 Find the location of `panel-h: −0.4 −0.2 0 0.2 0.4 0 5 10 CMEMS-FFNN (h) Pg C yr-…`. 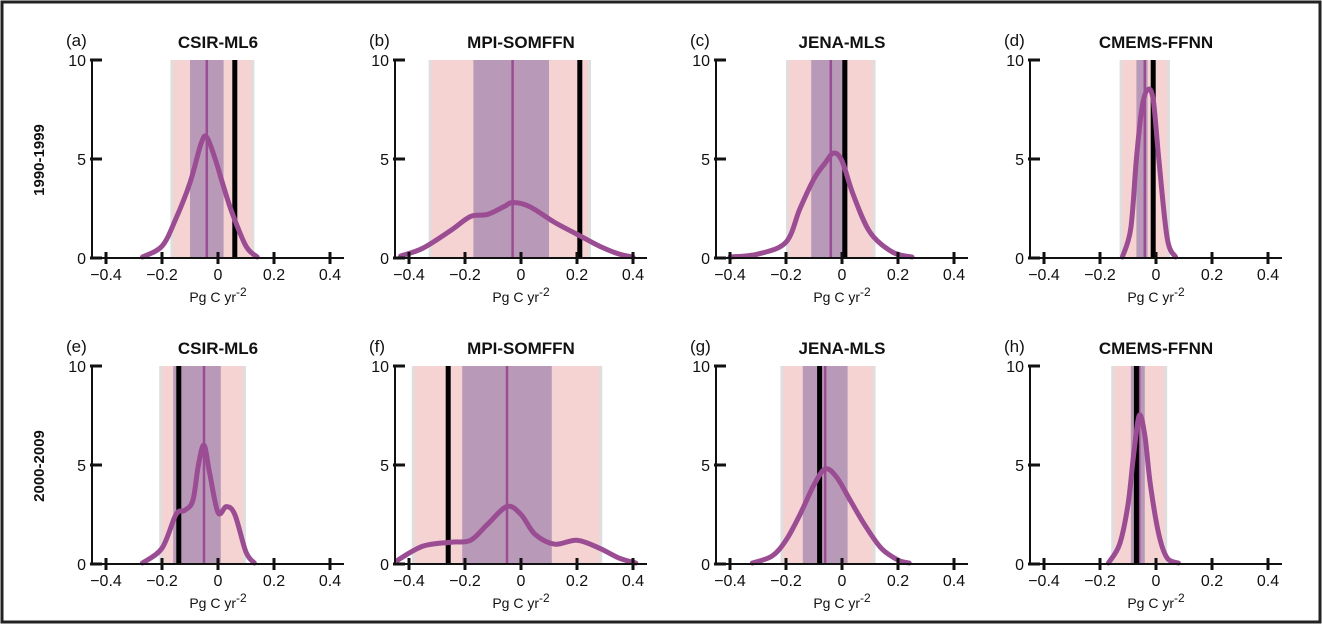

panel-h: −0.4 −0.2 0 0.2 0.4 0 5 10 CMEMS-FFNN (h) Pg C yr-… is located at coordinates (1143, 474).